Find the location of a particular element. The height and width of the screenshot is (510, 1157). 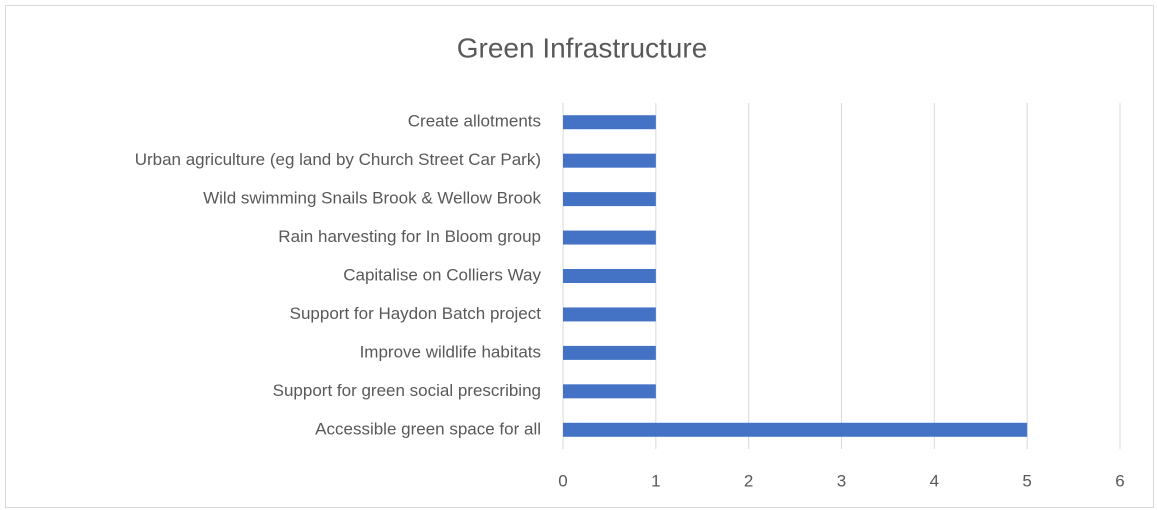

y-tick-label: Improve wildlife habitats is located at coordinates (450, 351).